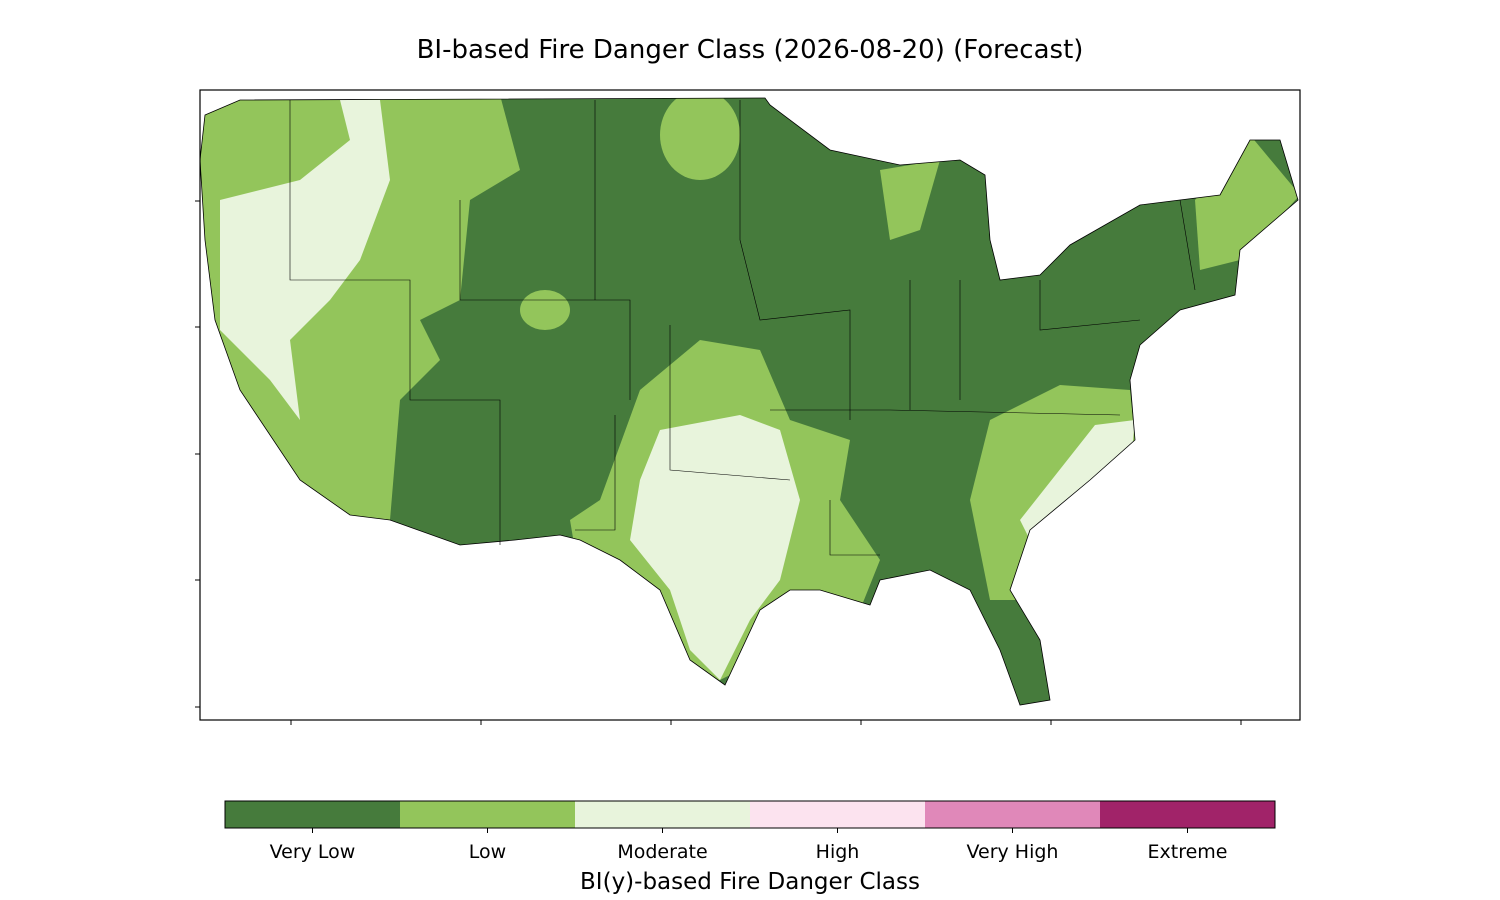 This screenshot has height=900, width=1500. What do you see at coordinates (1188, 852) in the screenshot?
I see `colorbar-class-label: Extreme` at bounding box center [1188, 852].